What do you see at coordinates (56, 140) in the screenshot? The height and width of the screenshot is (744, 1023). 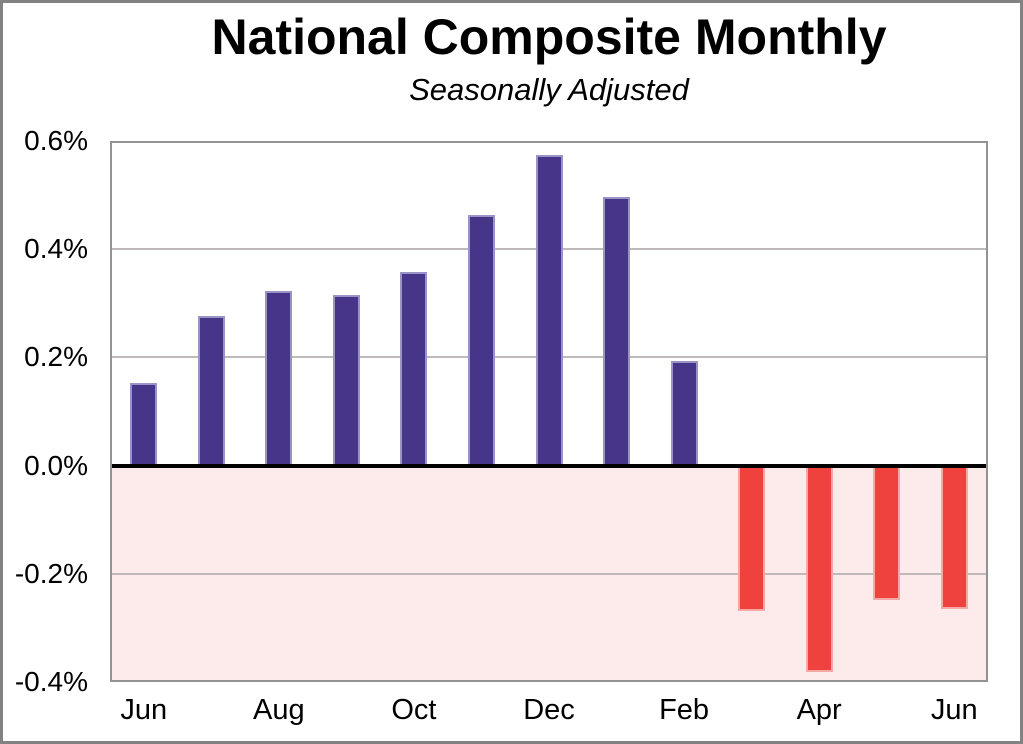 I see `y-axis-tick-label: 0.6%` at bounding box center [56, 140].